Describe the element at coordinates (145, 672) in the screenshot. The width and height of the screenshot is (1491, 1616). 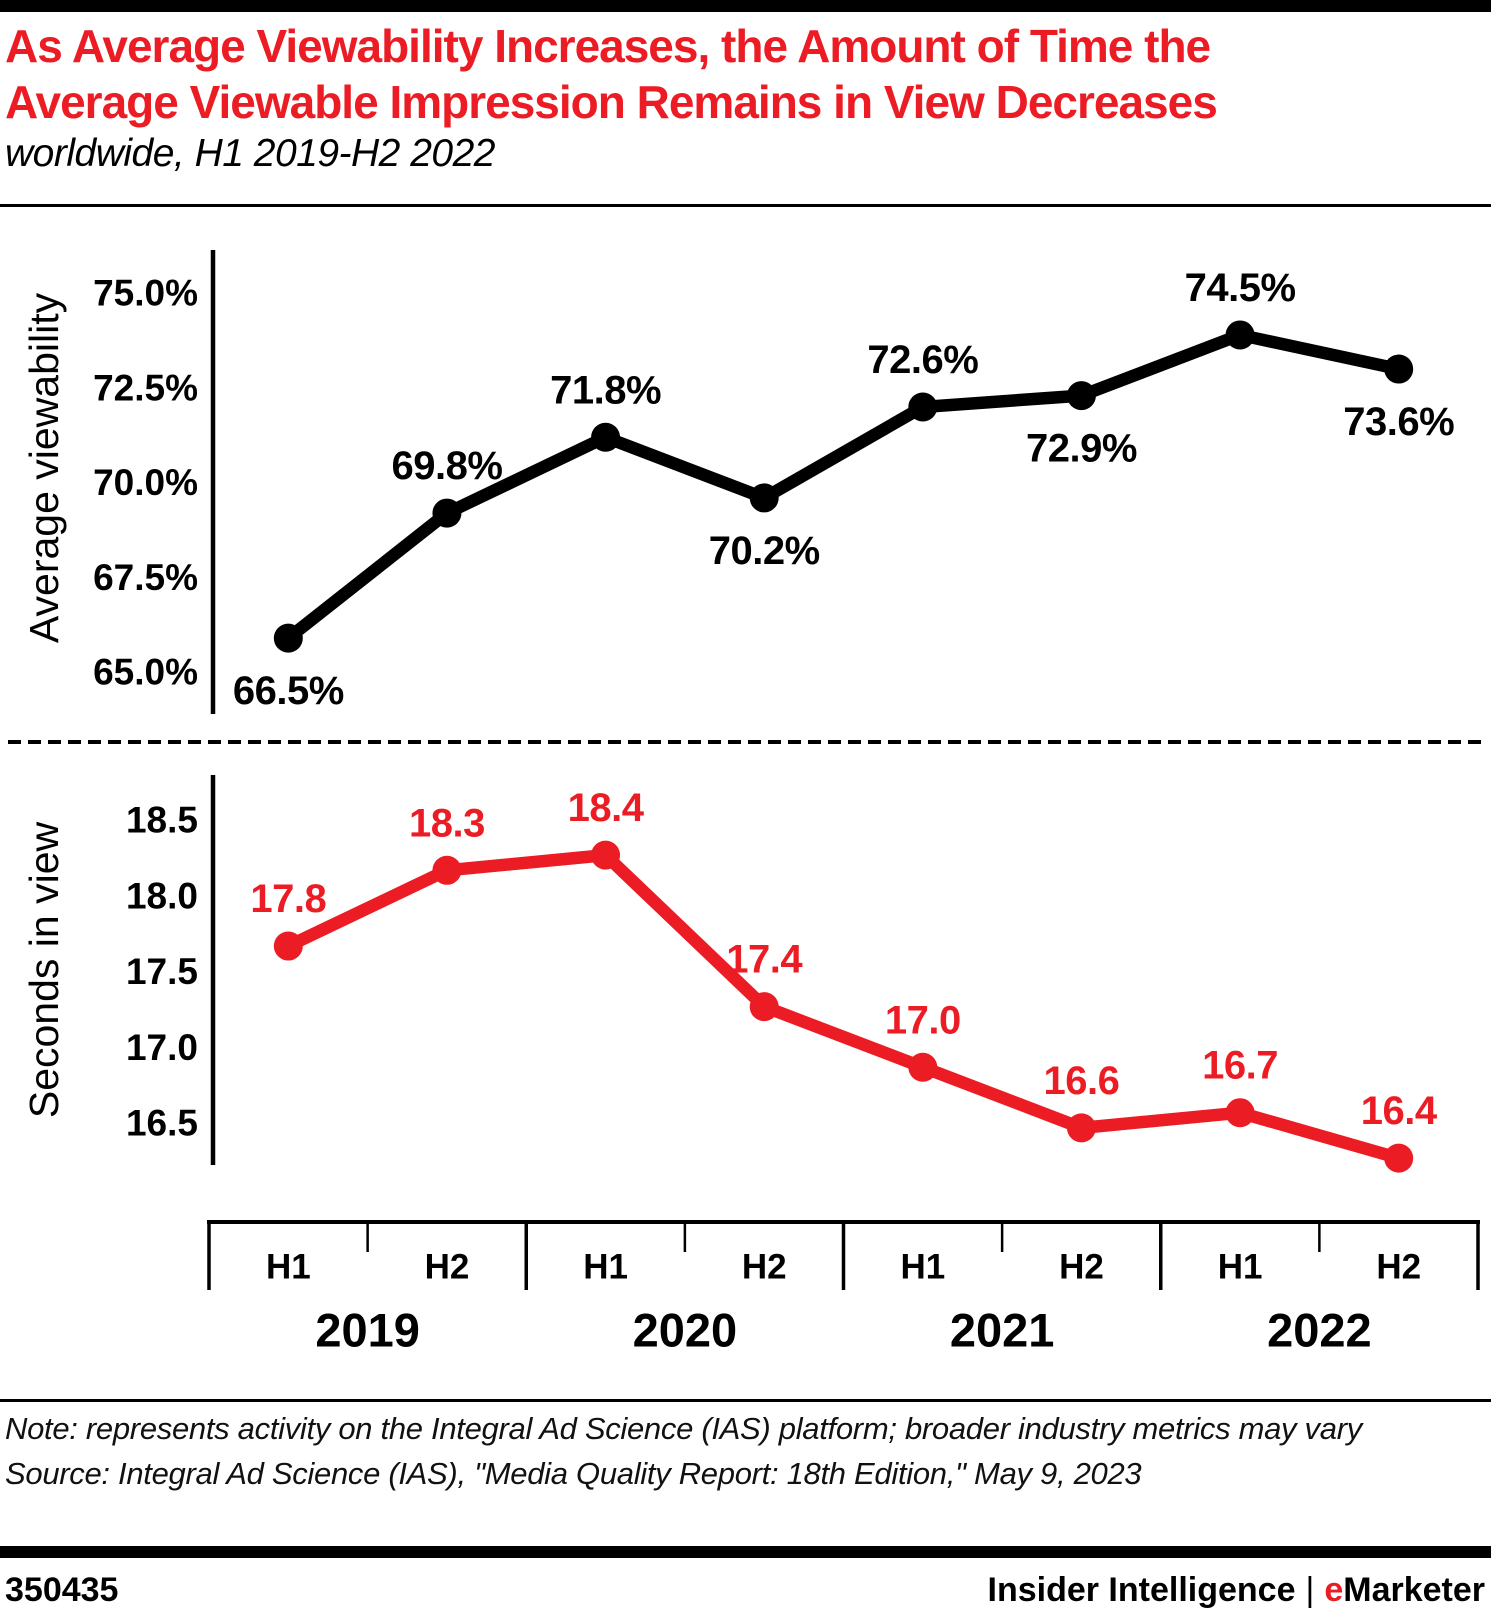
I see `y-tick-label-viewability: 65.0%` at that location.